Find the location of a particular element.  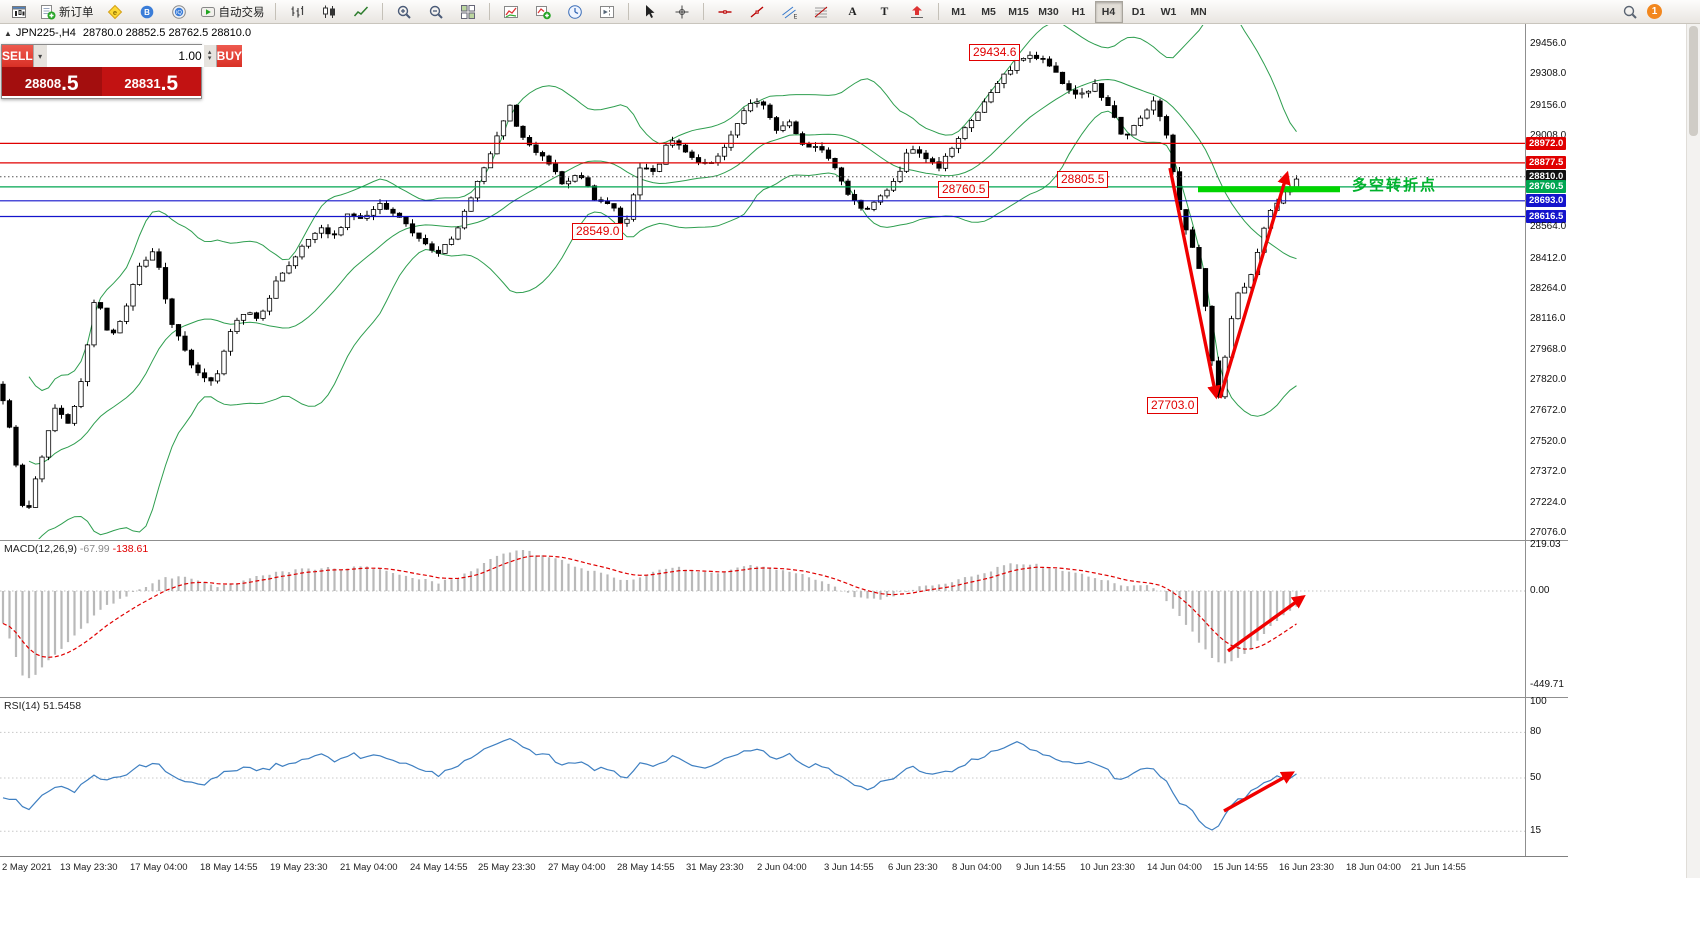

scrollbar-thumb is located at coordinates (1693, 81).